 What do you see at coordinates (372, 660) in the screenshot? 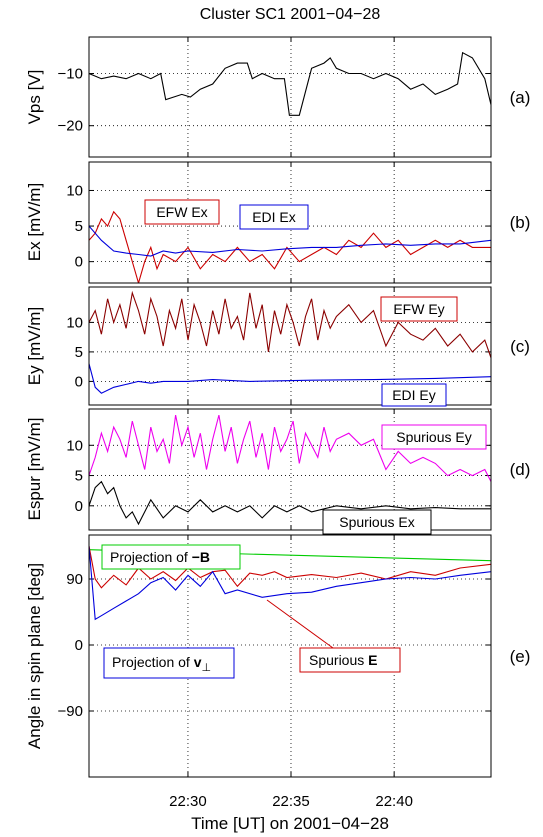
I see `legend-spurious-e-symbol: E` at bounding box center [372, 660].